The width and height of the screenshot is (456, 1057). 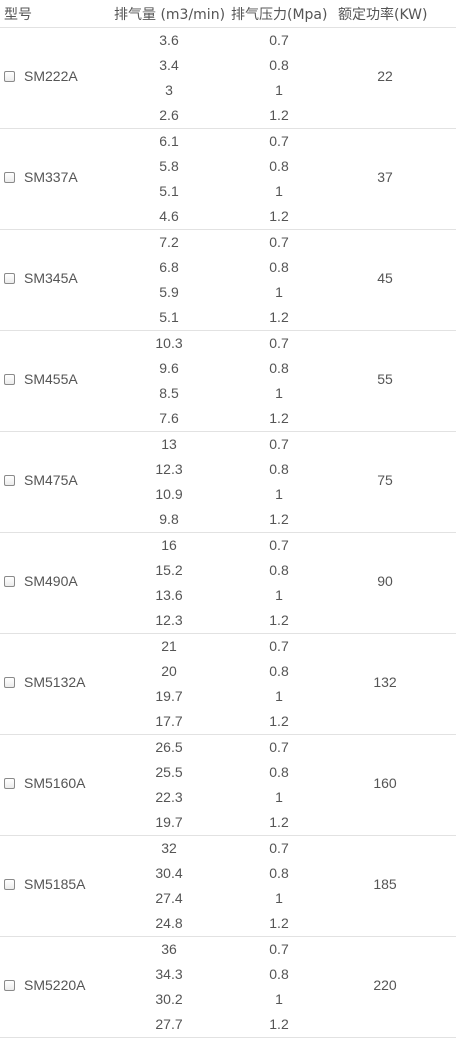 What do you see at coordinates (169, 999) in the screenshot?
I see `displacement-value: 30.2` at bounding box center [169, 999].